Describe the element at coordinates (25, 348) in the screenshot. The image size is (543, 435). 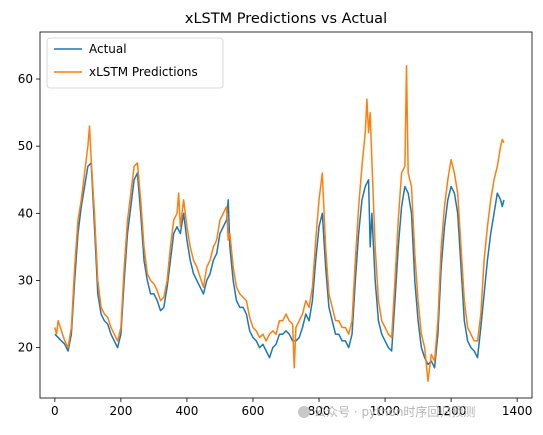
I see `y-tick-label: 20` at that location.